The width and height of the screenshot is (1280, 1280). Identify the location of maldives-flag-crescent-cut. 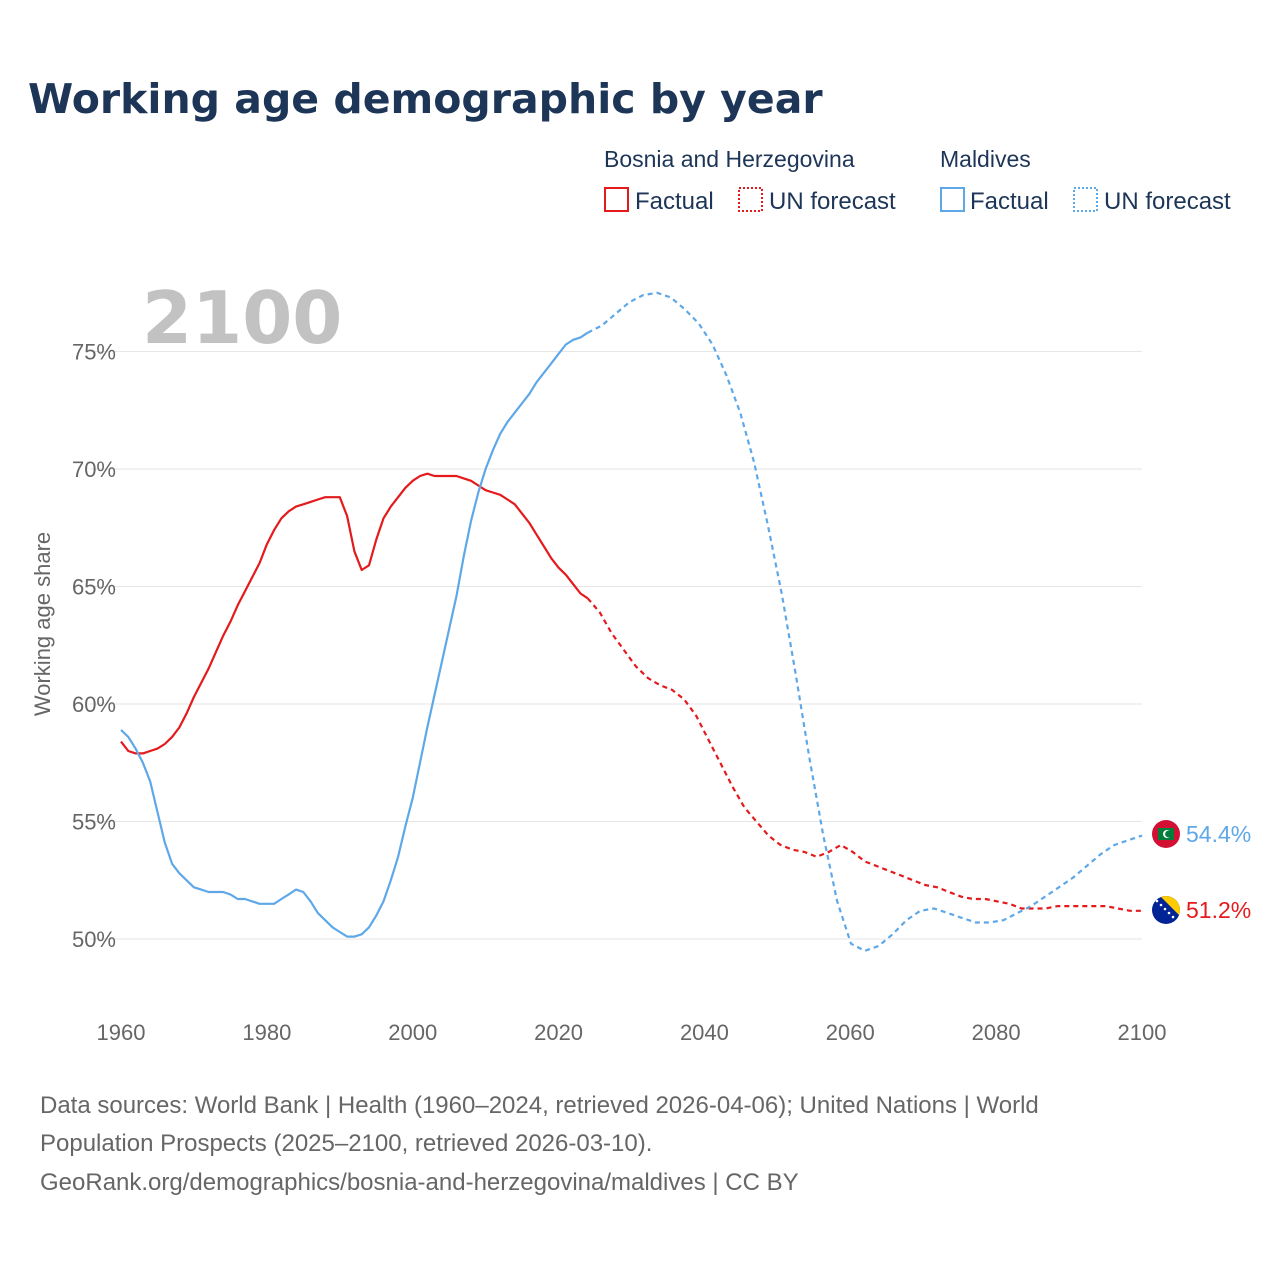
(1168, 834).